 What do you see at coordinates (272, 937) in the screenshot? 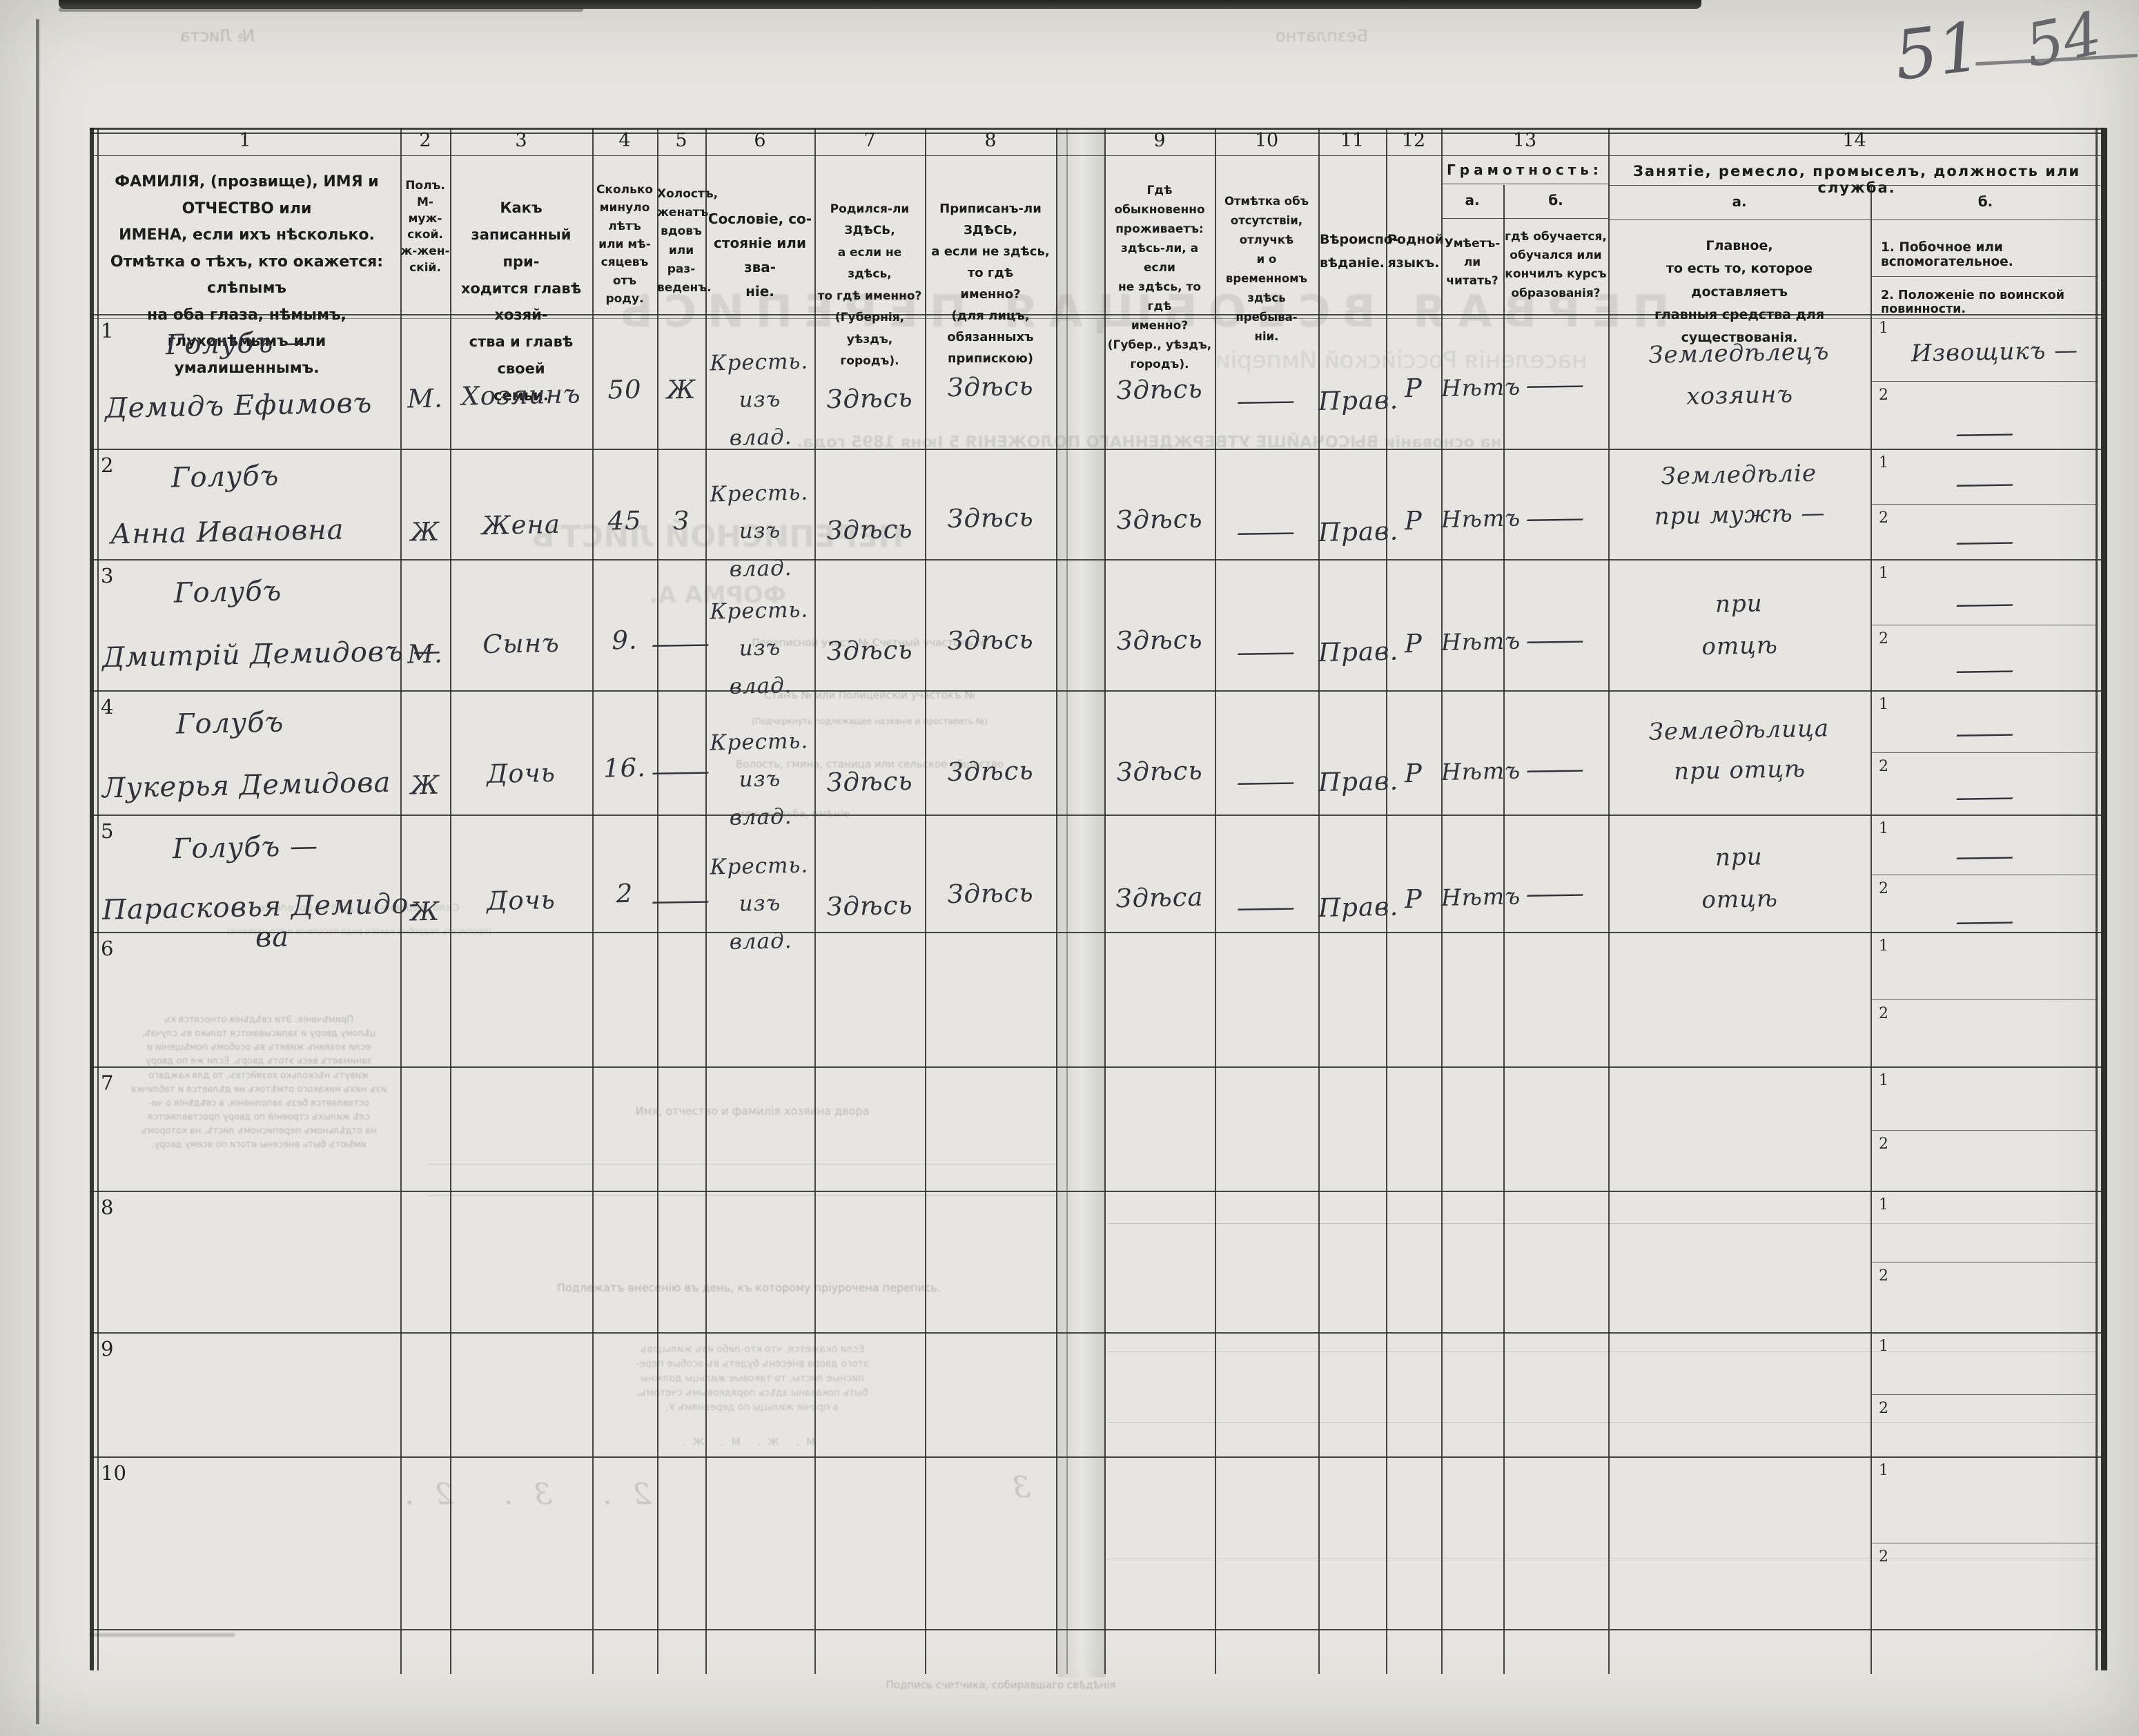
I see `cell-name-continued: ва` at bounding box center [272, 937].